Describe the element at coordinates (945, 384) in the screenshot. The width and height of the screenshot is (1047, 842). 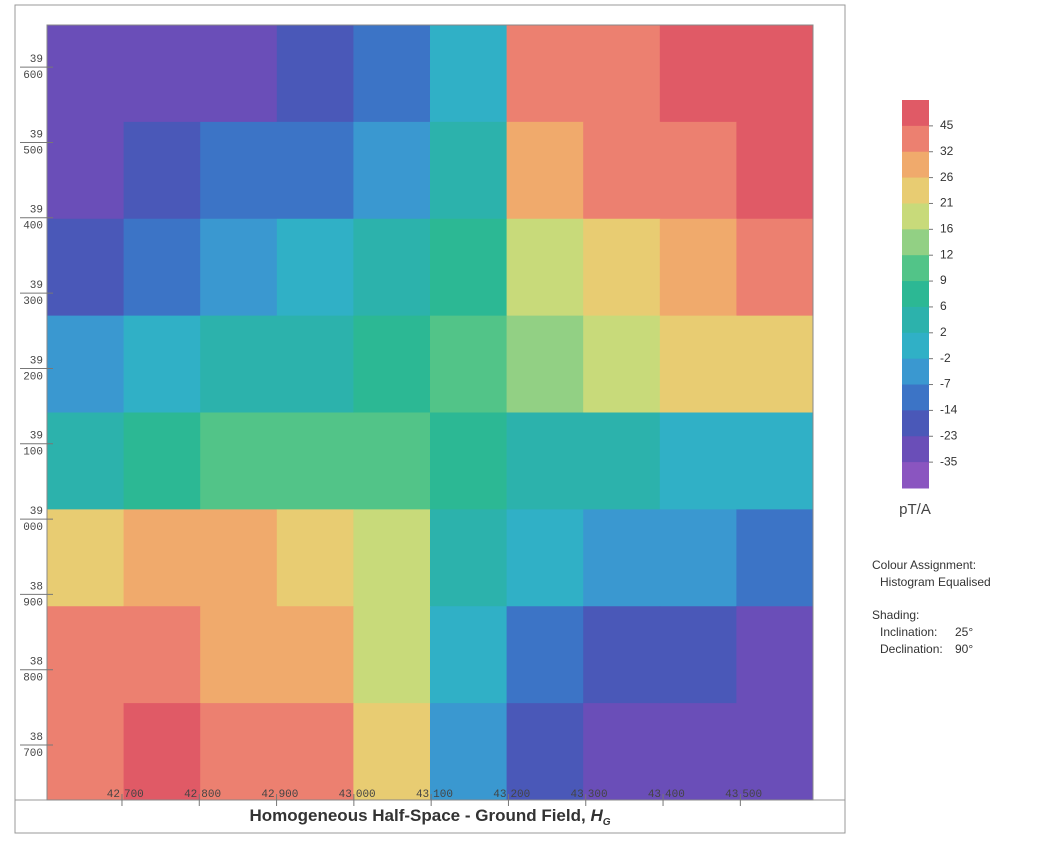
I see `colorbar-label: -7` at that location.